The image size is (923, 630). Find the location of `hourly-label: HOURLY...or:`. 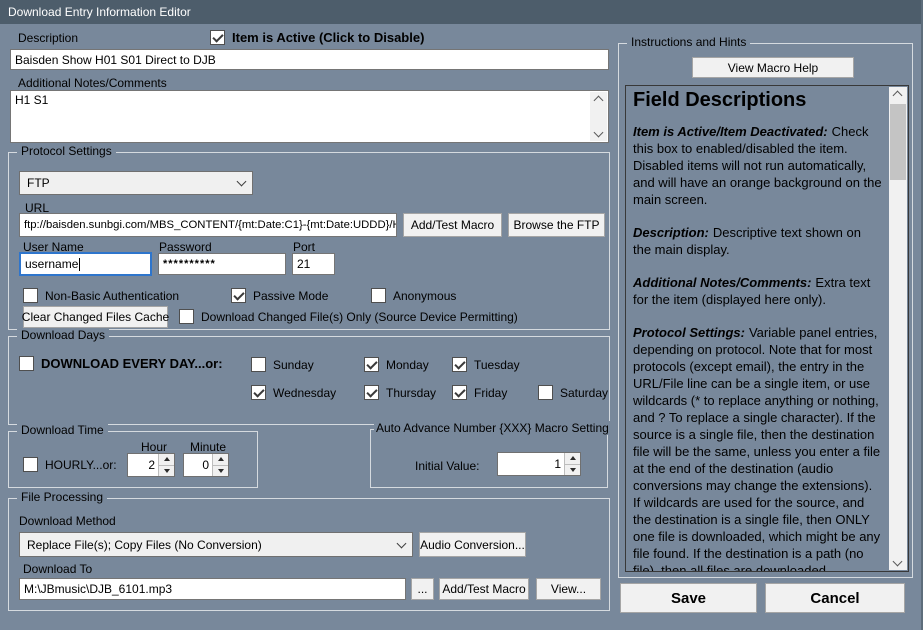

hourly-label: HOURLY...or: is located at coordinates (81, 464).